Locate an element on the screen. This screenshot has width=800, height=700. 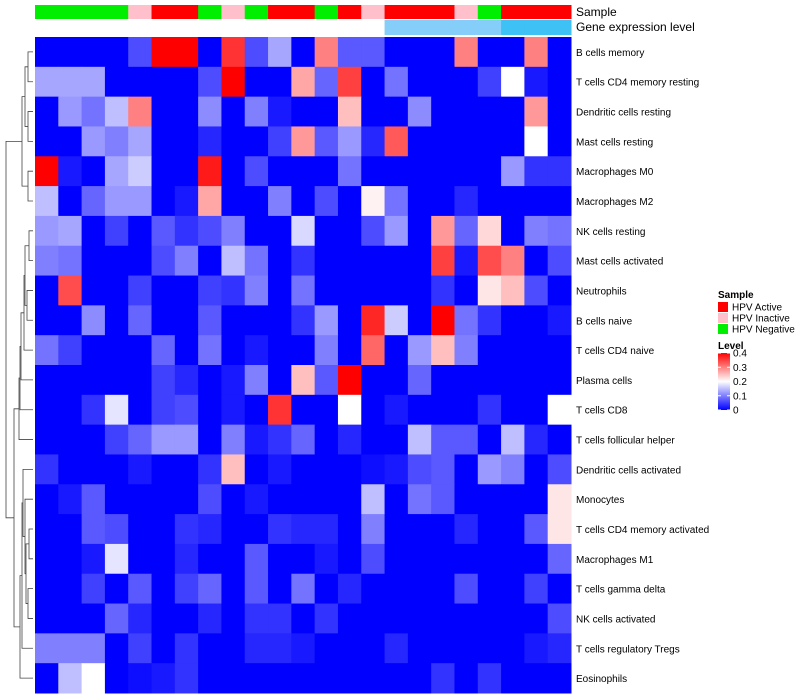
annotation-label-sample: Sample is located at coordinates (596, 12).